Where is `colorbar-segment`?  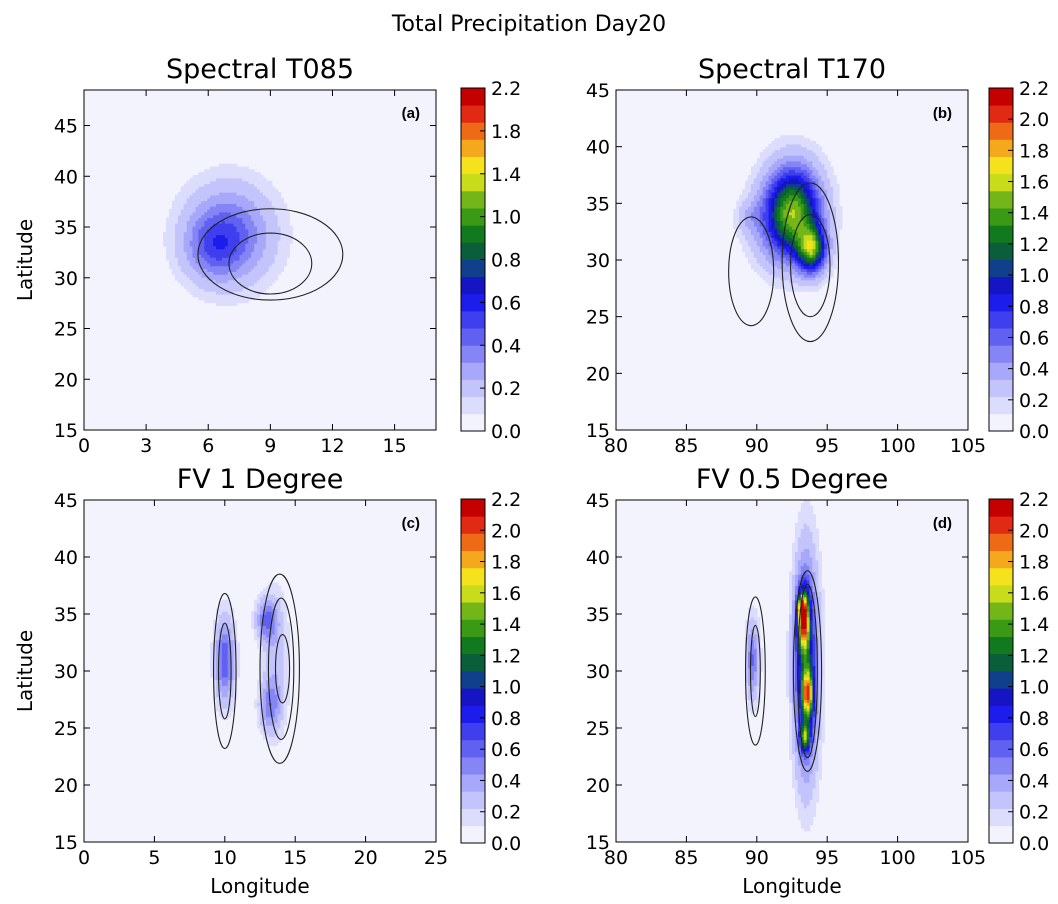 colorbar-segment is located at coordinates (473, 182).